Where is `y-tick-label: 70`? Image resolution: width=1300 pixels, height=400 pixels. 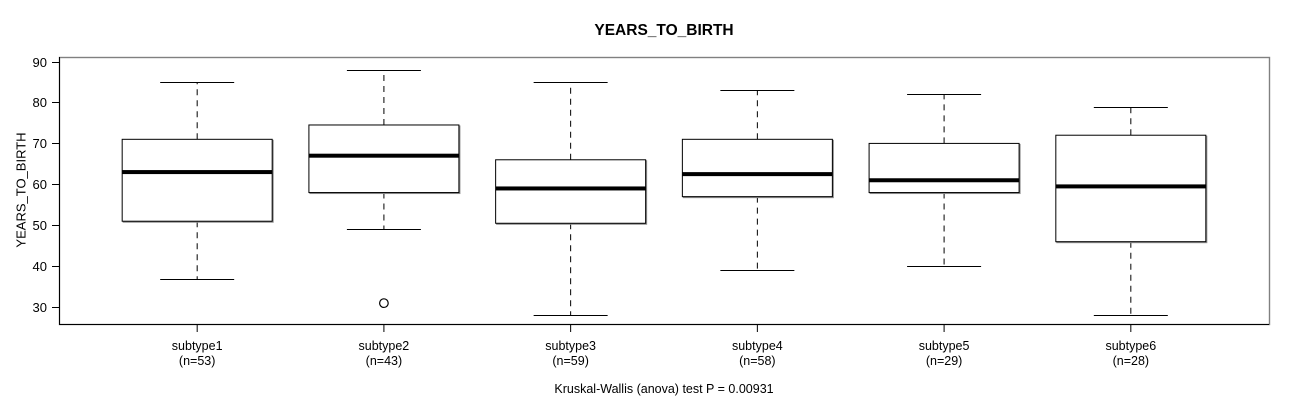
y-tick-label: 70 is located at coordinates (40, 143).